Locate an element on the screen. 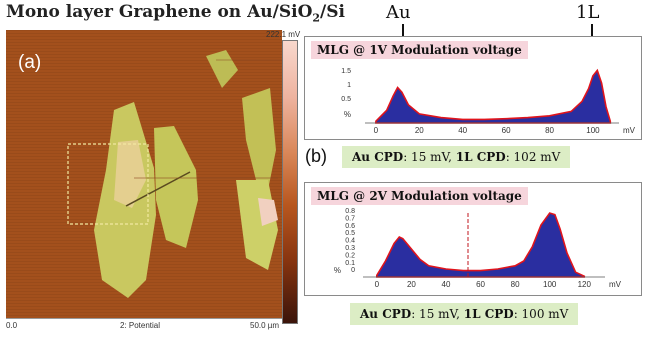 This screenshot has height=337, width=646. histogram-2v-y-tick: 0.5 is located at coordinates (350, 233).